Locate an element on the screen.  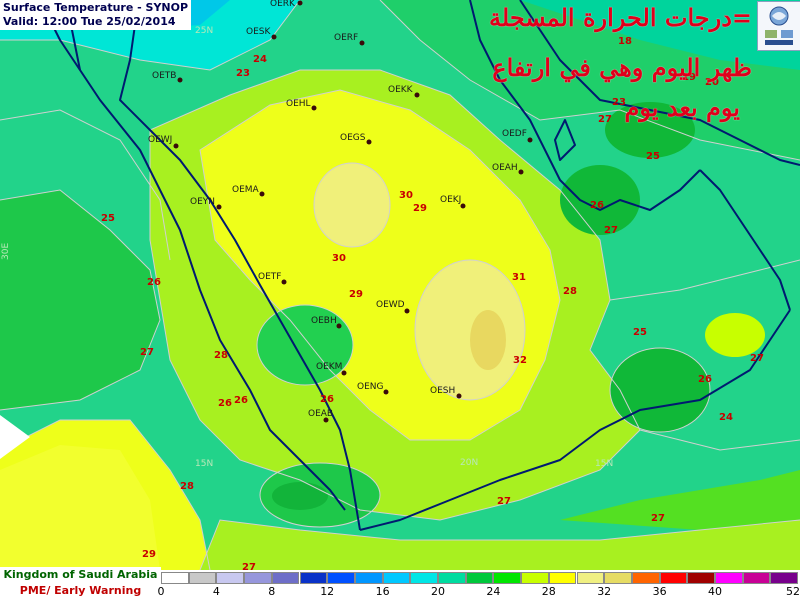
arabic-caption-line-2: ظهر اليوم وهي في ارتفاع is located at coordinates (622, 67).